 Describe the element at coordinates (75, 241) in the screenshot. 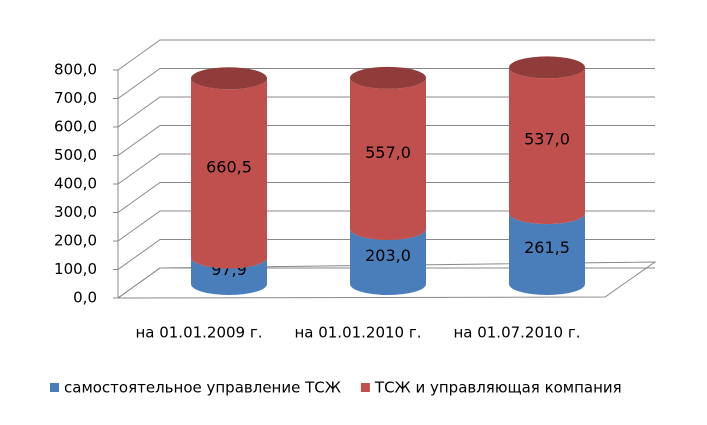

I see `y-tick-label: 200,0` at that location.